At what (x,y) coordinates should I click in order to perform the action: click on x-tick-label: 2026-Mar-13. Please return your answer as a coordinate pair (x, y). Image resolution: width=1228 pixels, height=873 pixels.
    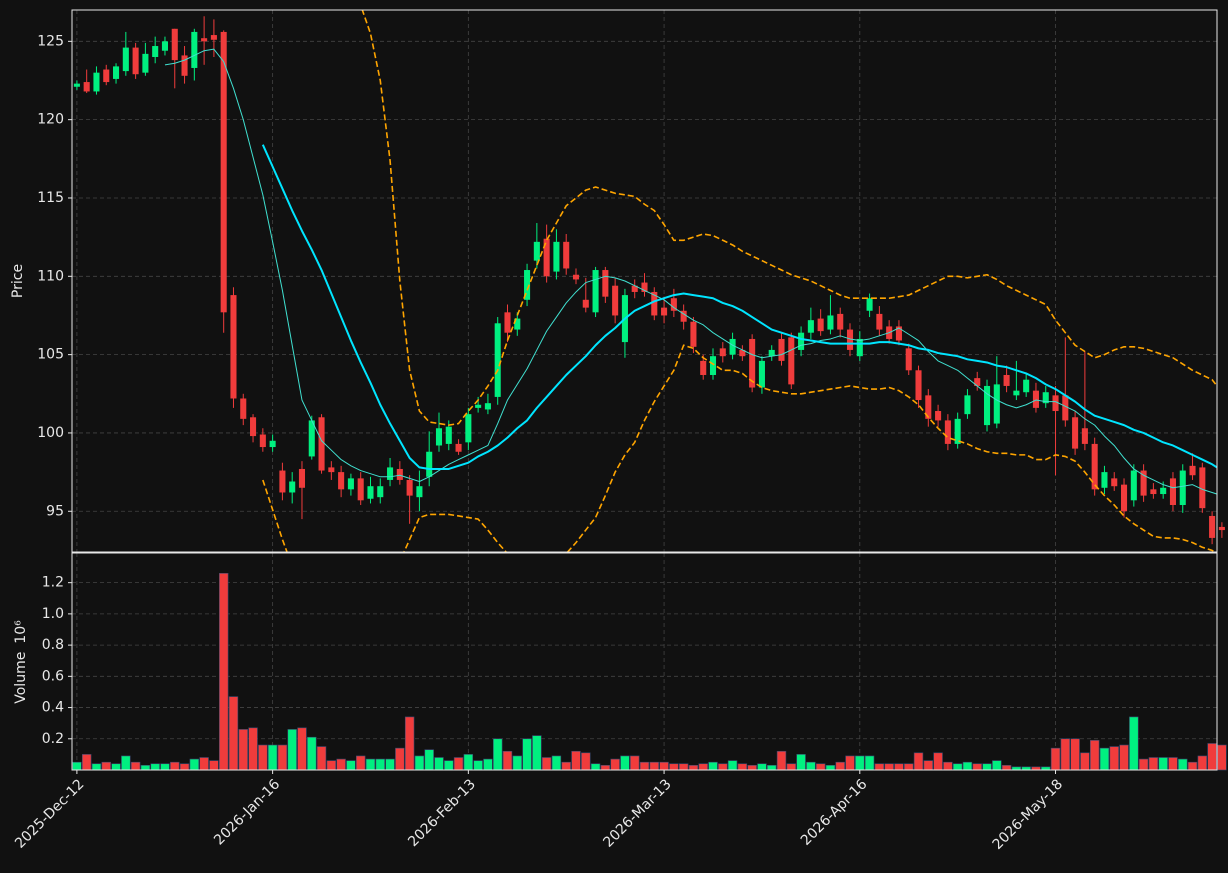
    Looking at the image, I should click on (637, 813).